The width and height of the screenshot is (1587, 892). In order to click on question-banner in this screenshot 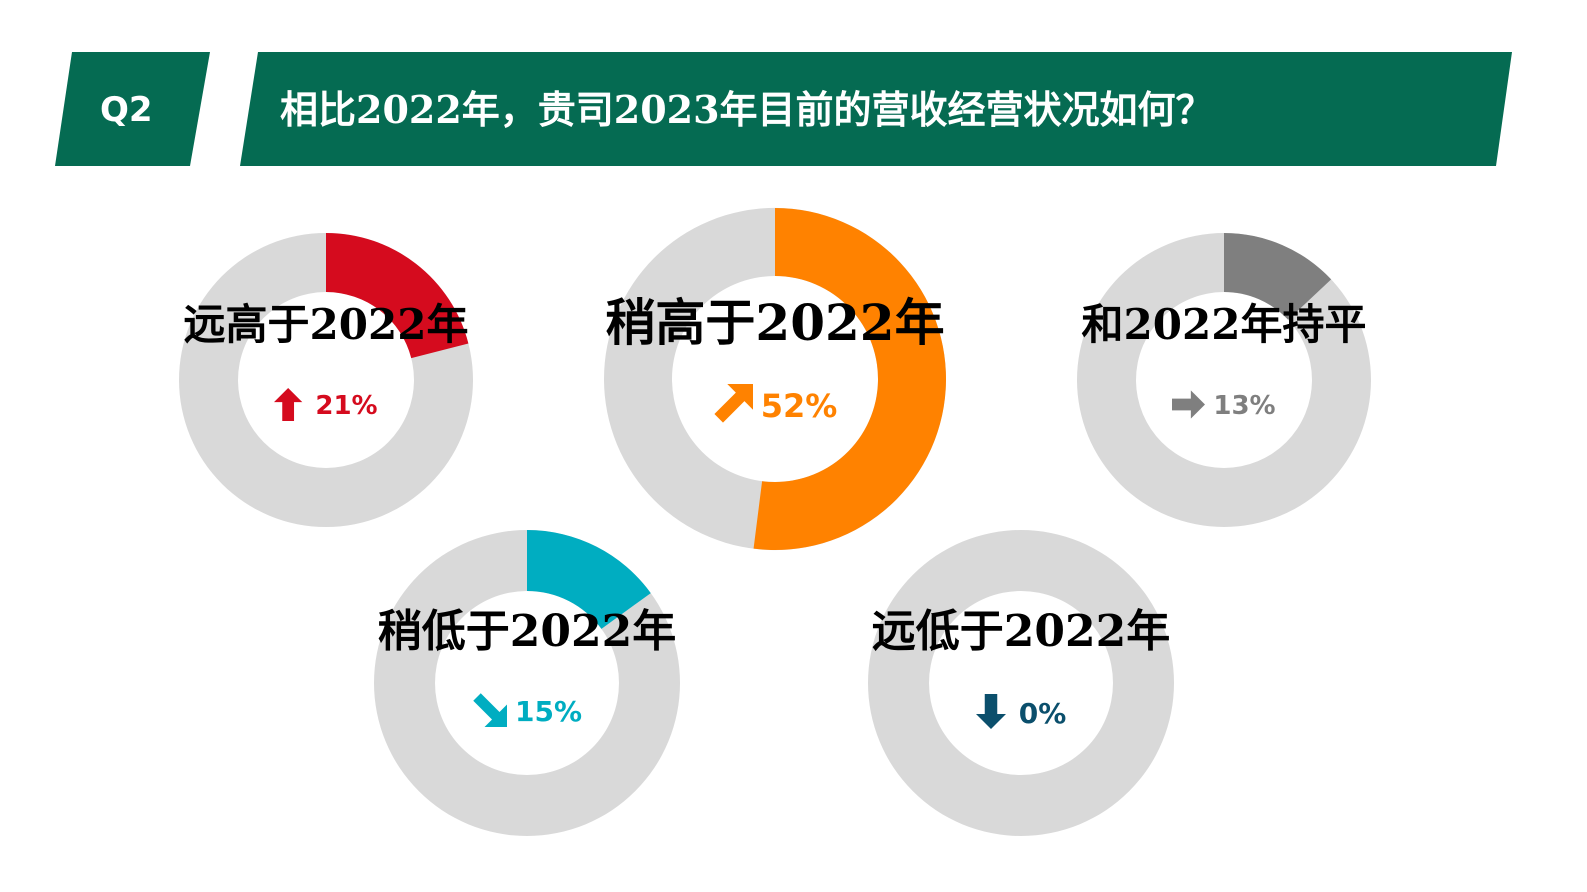, I will do `click(783, 109)`.